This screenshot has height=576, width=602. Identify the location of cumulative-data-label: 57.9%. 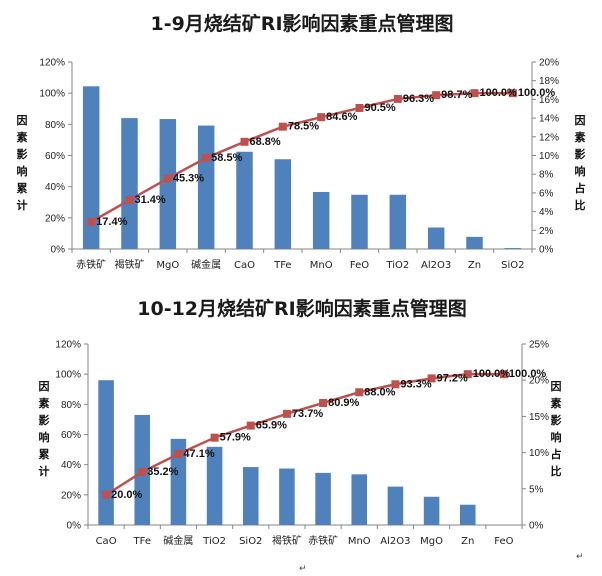
(235, 438).